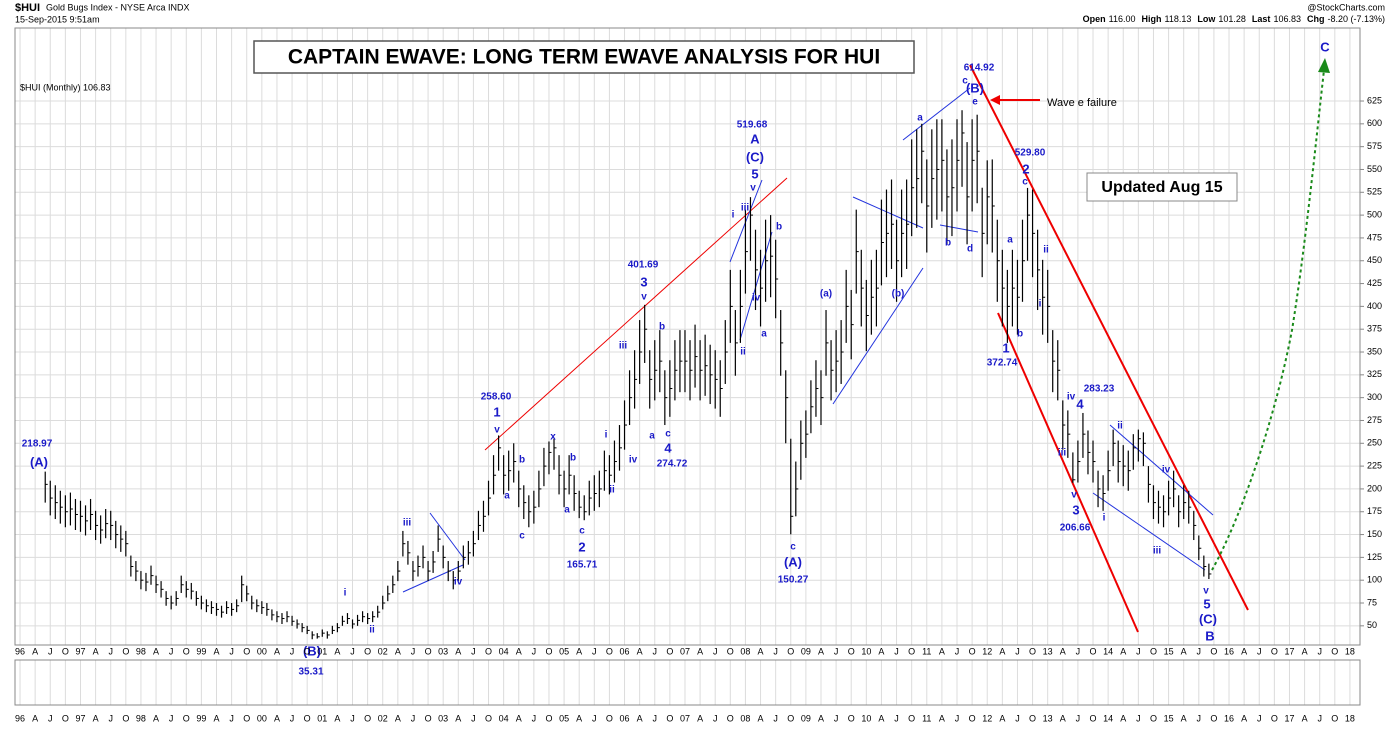 The image size is (1400, 730). I want to click on quote-label: Open, so click(1094, 19).